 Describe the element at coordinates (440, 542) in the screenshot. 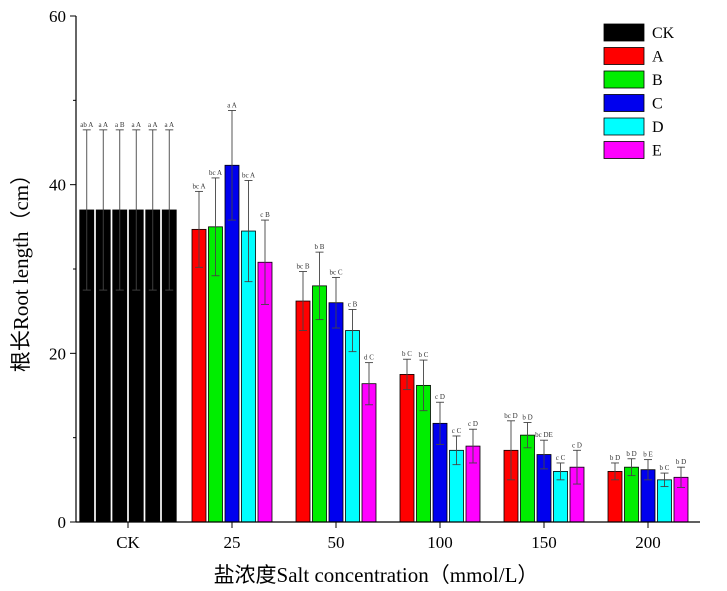

I see `x-tick-label: 100` at that location.